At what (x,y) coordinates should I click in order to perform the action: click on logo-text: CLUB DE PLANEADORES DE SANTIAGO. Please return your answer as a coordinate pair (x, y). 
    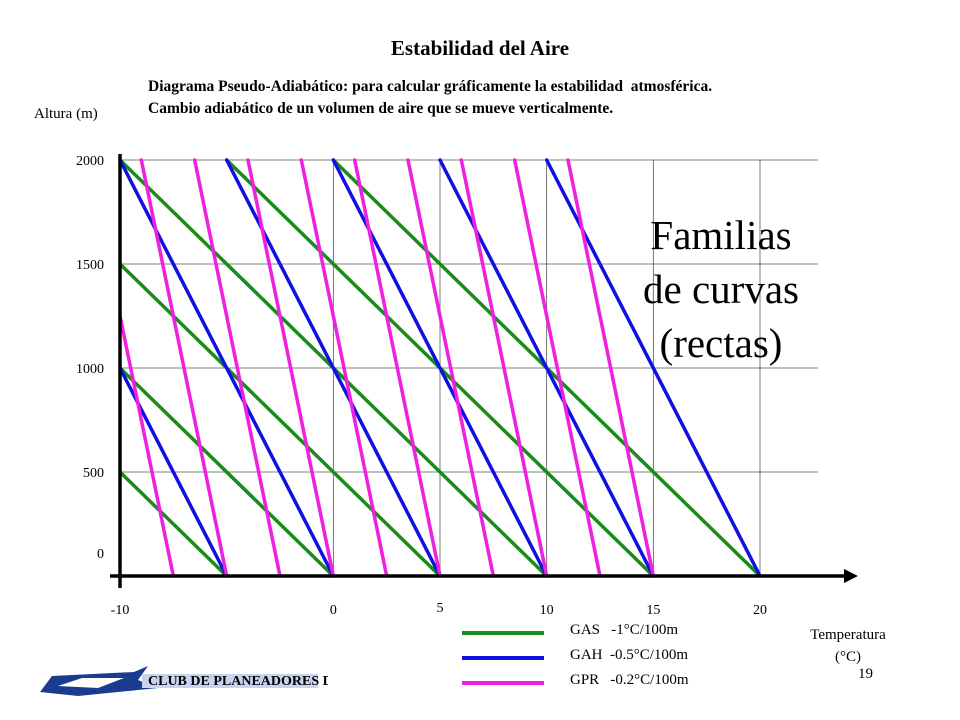
    Looking at the image, I should click on (238, 681).